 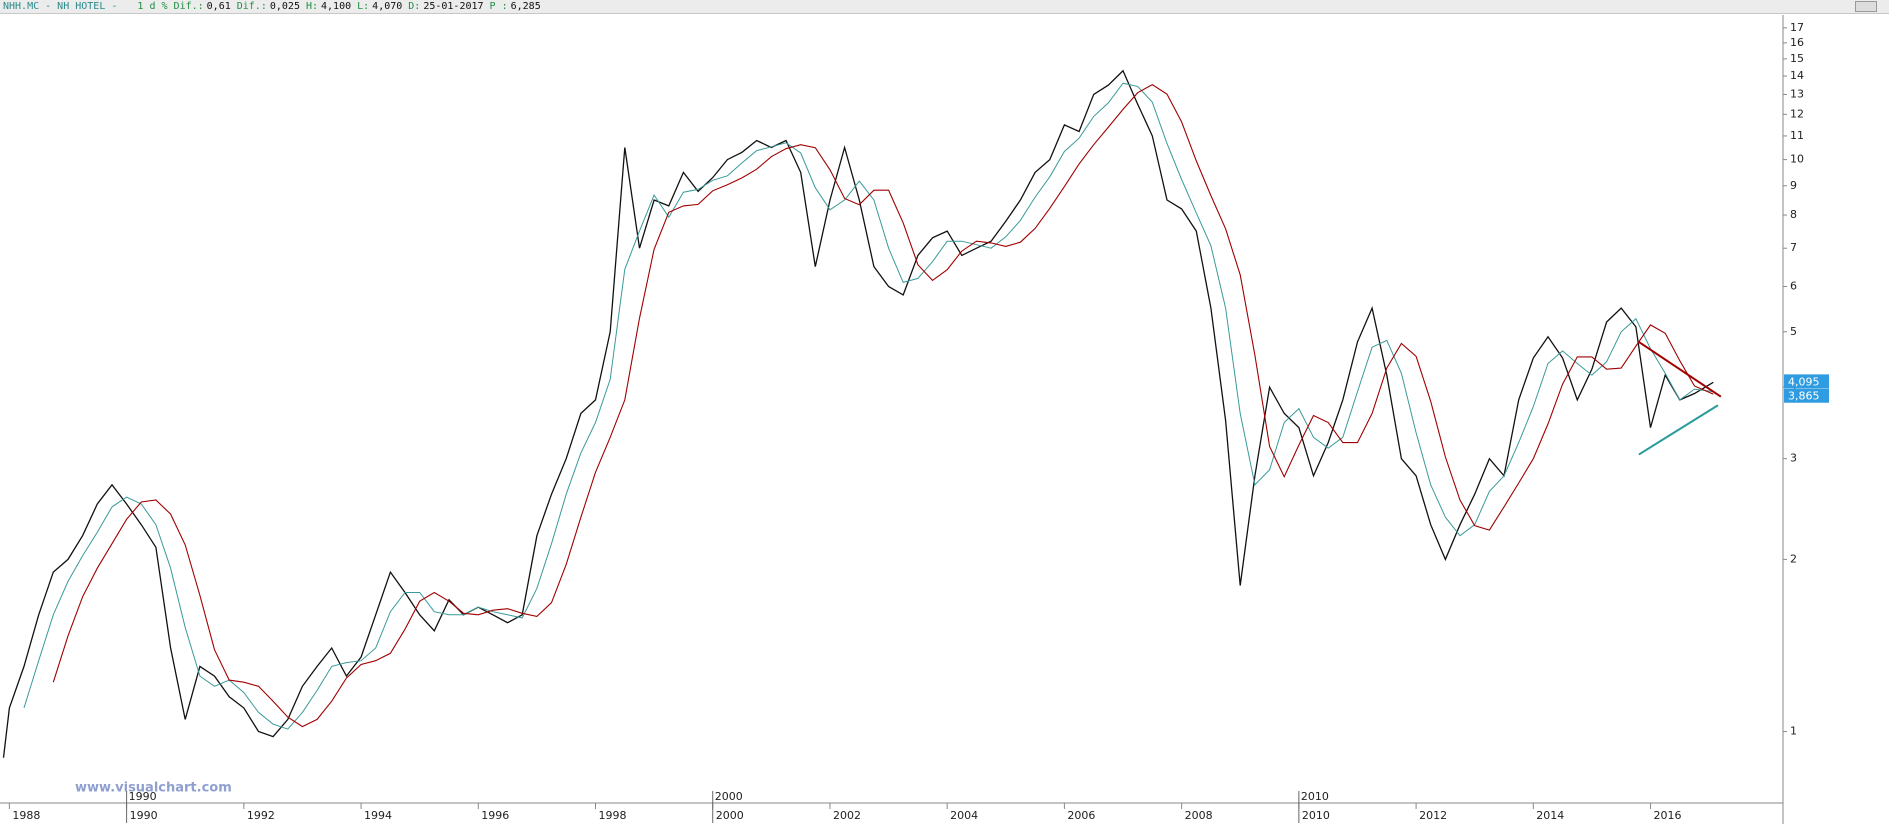 What do you see at coordinates (1793, 185) in the screenshot?
I see `y-tick-label: 9` at bounding box center [1793, 185].